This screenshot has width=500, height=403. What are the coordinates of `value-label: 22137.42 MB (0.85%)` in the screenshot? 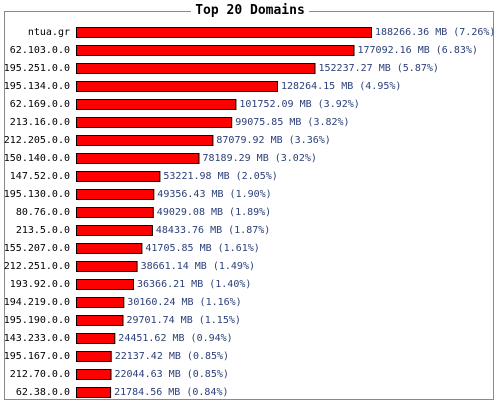 It's located at (172, 356).